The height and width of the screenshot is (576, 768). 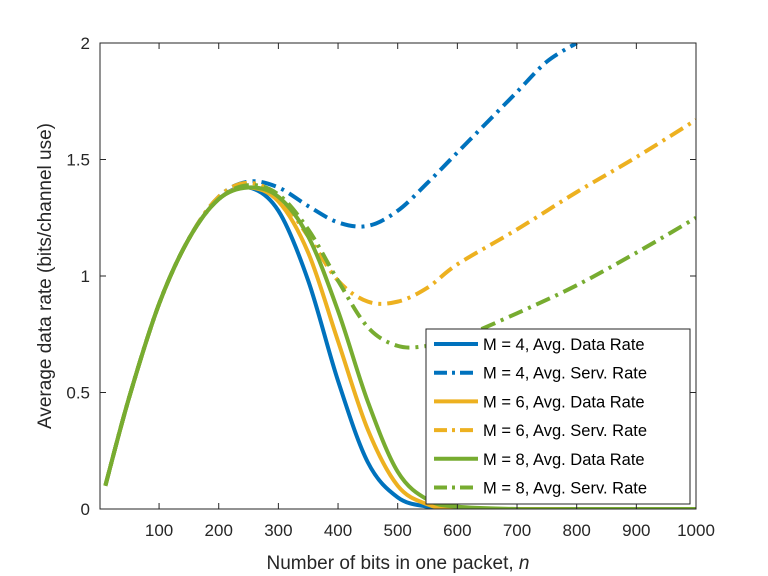 What do you see at coordinates (85, 43) in the screenshot?
I see `y-tick-label: 2` at bounding box center [85, 43].